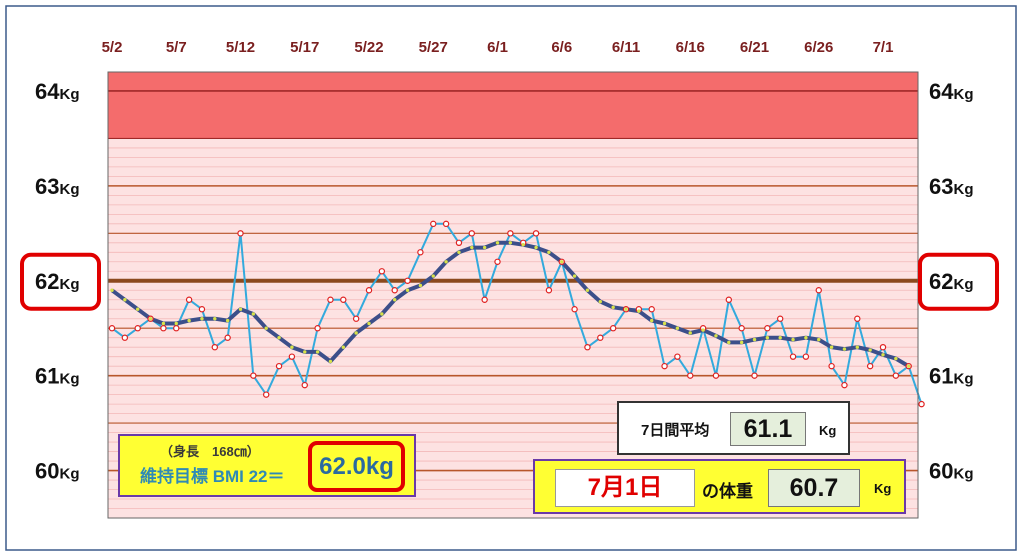 Image resolution: width=1024 pixels, height=558 pixels. I want to click on x-tick-label: 5/2, so click(112, 47).